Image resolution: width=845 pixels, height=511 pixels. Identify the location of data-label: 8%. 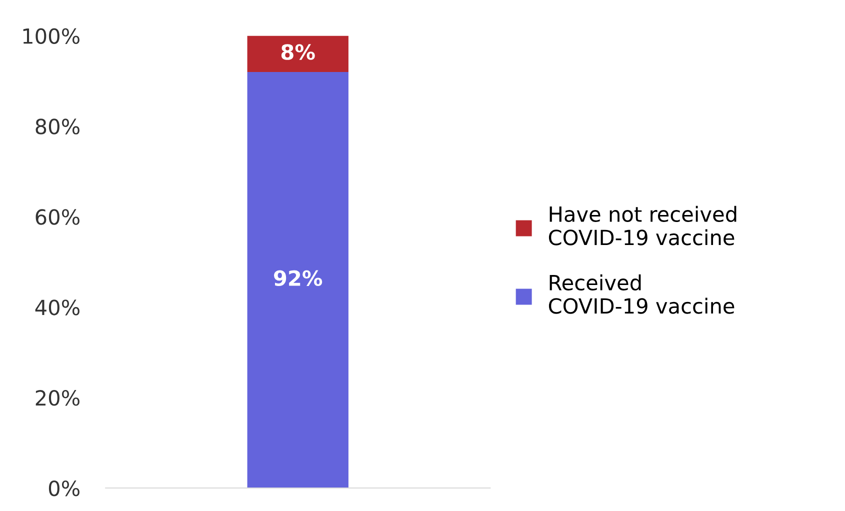
(298, 52).